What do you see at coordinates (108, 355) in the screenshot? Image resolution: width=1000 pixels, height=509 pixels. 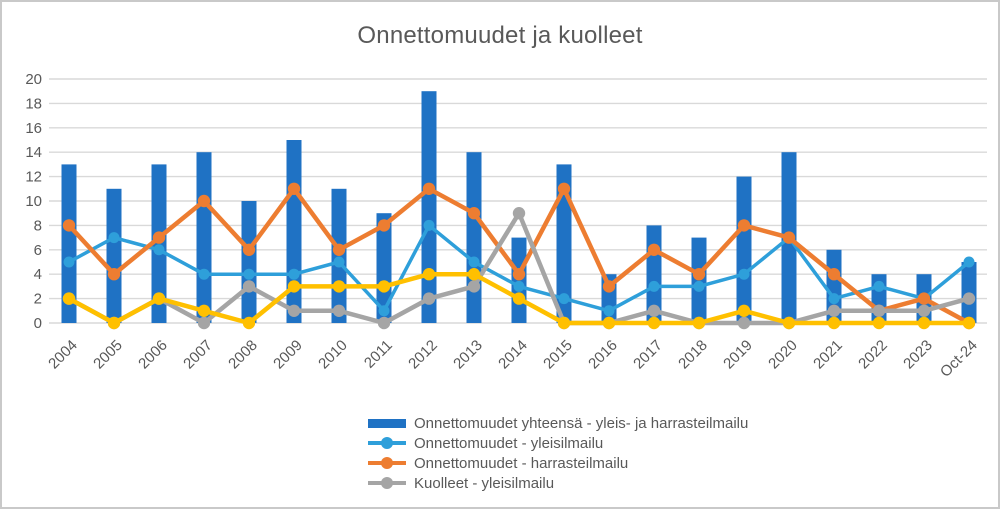 I see `x-axis-label: 2005` at bounding box center [108, 355].